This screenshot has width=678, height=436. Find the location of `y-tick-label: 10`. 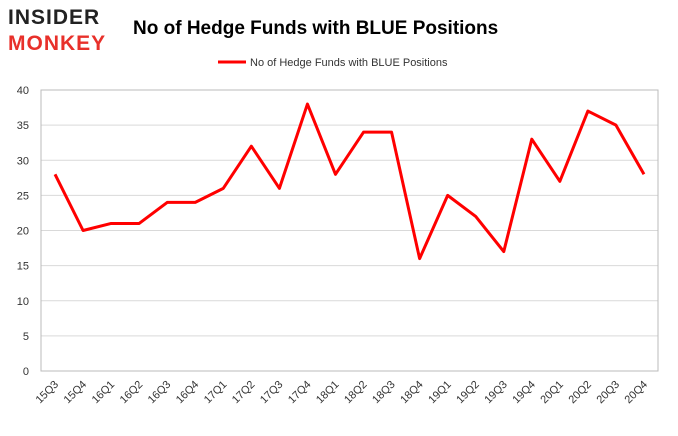

y-tick-label: 10 is located at coordinates (23, 302).